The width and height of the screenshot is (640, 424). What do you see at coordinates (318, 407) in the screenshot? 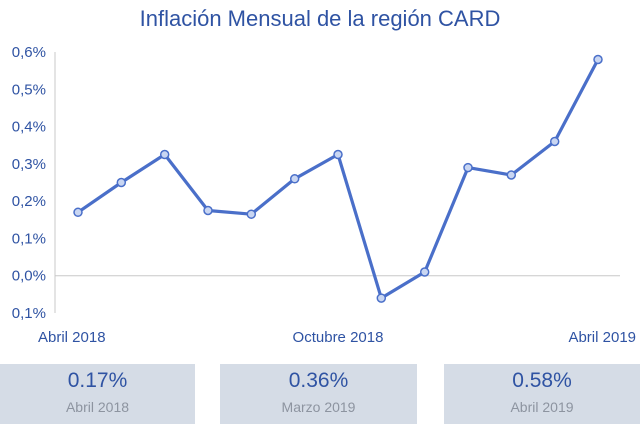
I see `summary-card-label: Marzo 2019` at bounding box center [318, 407].